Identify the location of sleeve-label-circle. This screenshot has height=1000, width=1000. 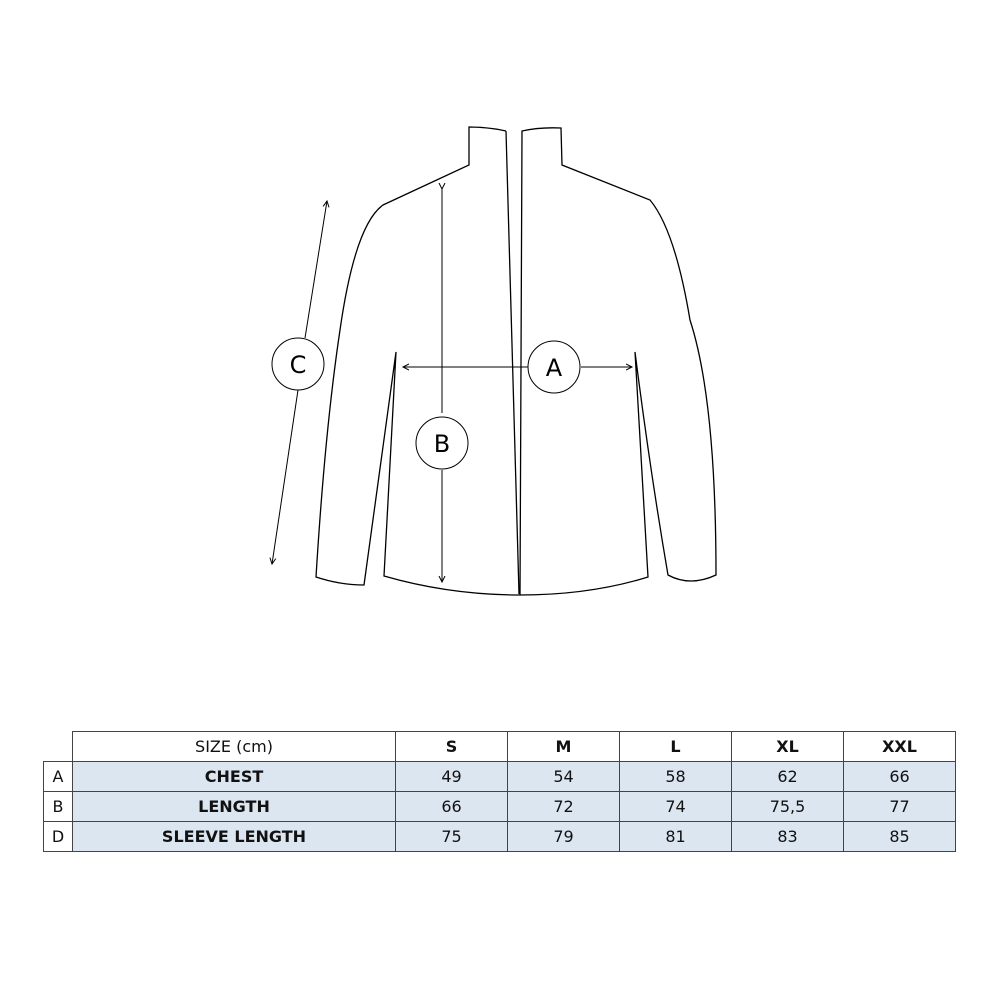
(298, 364).